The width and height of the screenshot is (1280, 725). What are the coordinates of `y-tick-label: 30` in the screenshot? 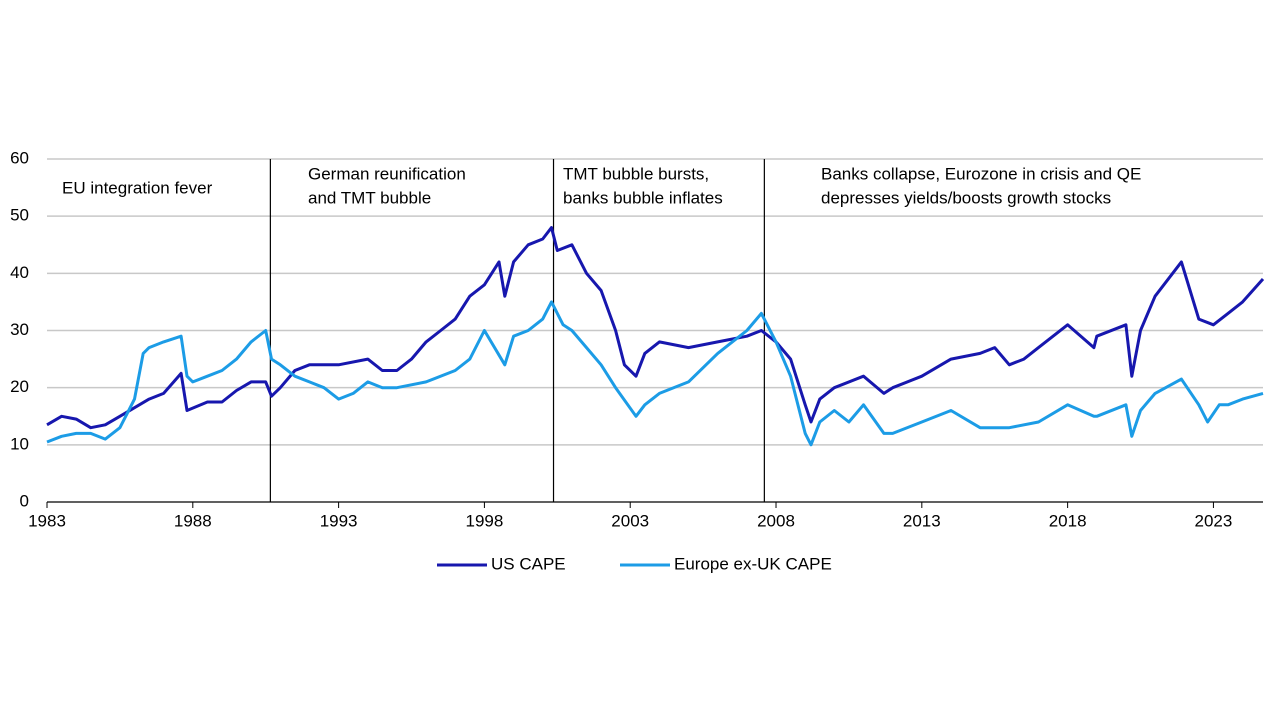 It's located at (19, 329).